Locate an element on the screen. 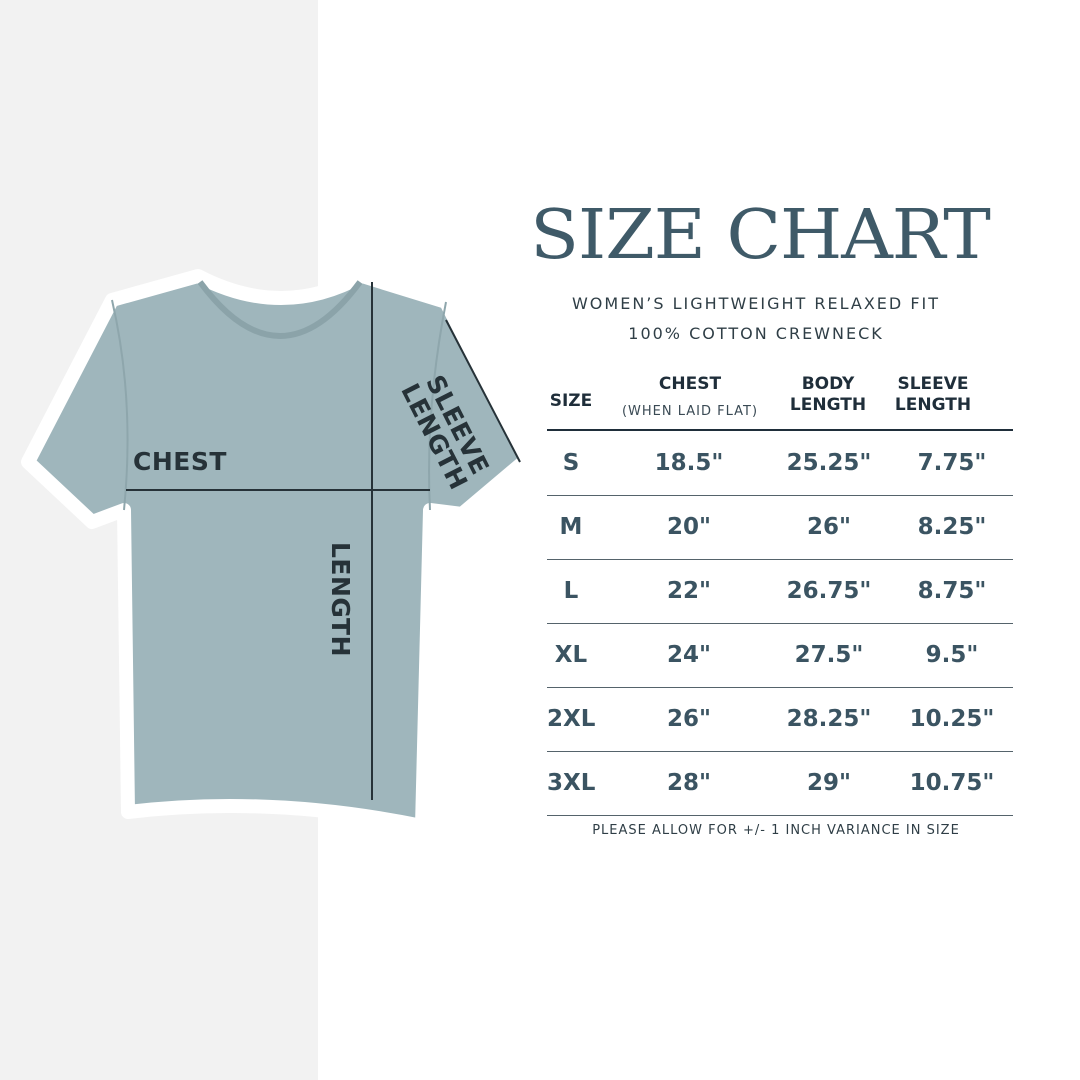 Image resolution: width=1080 pixels, height=1080 pixels. table-row: M 20" 26" 8.25" is located at coordinates (780, 527).